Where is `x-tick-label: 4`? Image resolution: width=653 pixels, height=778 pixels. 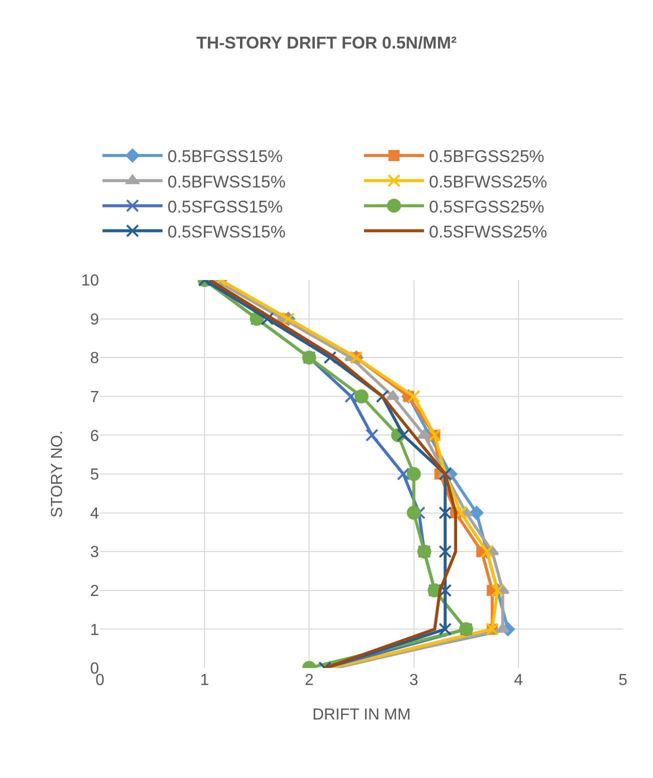 x-tick-label: 4 is located at coordinates (518, 680).